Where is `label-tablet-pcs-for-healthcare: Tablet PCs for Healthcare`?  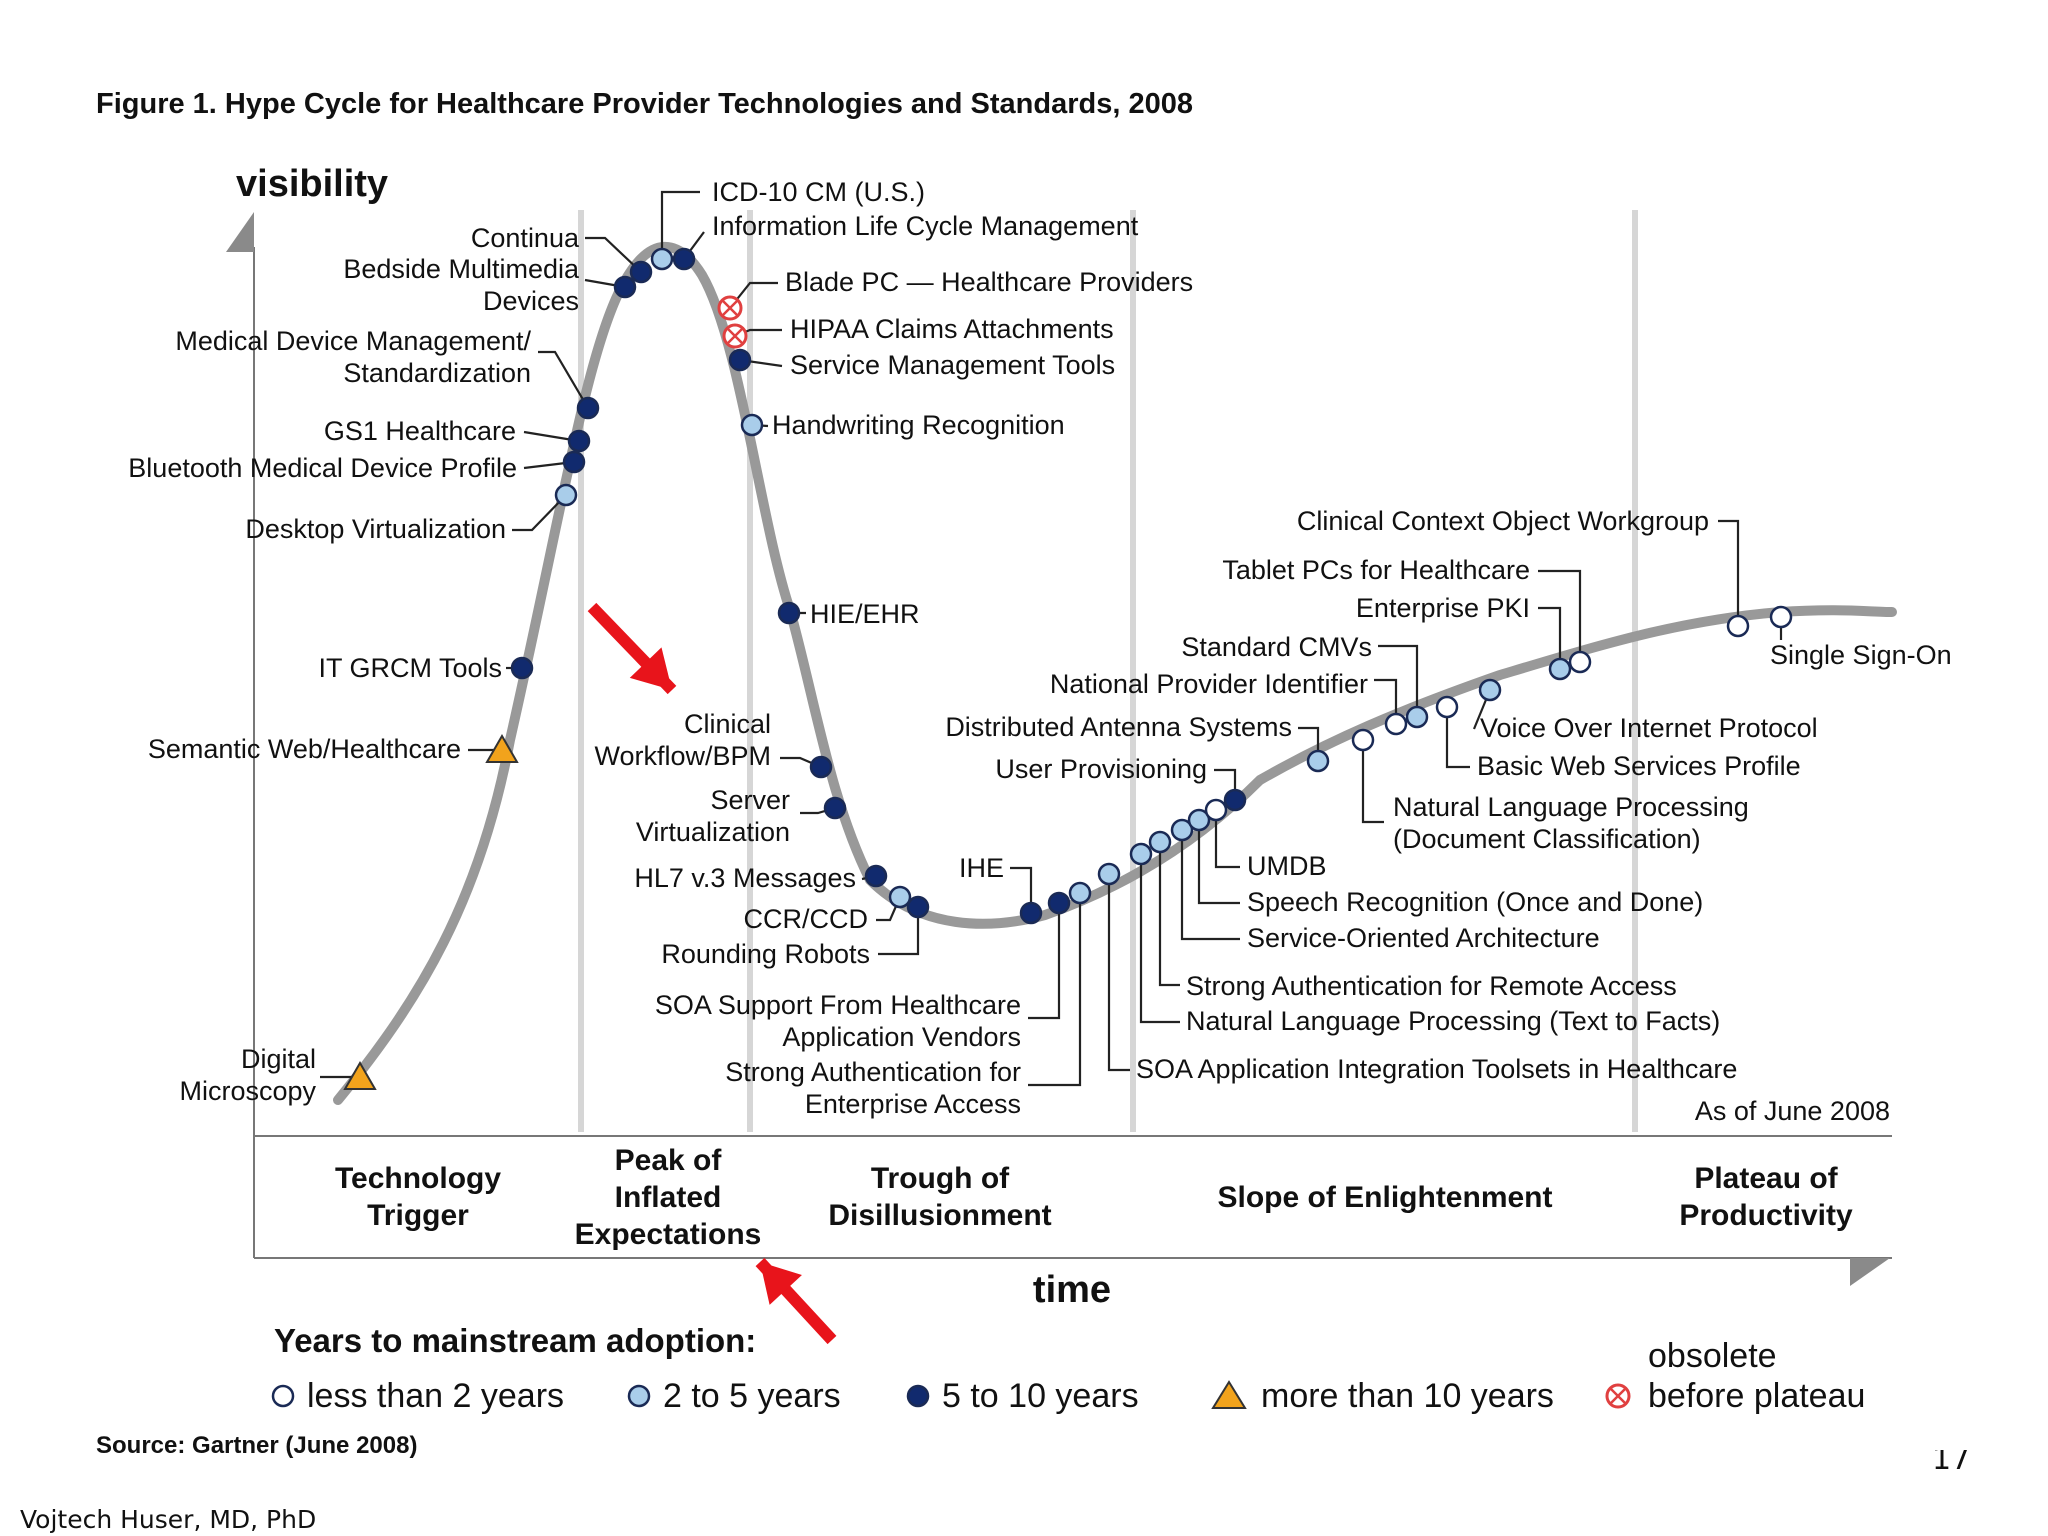
label-tablet-pcs-for-healthcare: Tablet PCs for Healthcare is located at coordinates (1376, 570).